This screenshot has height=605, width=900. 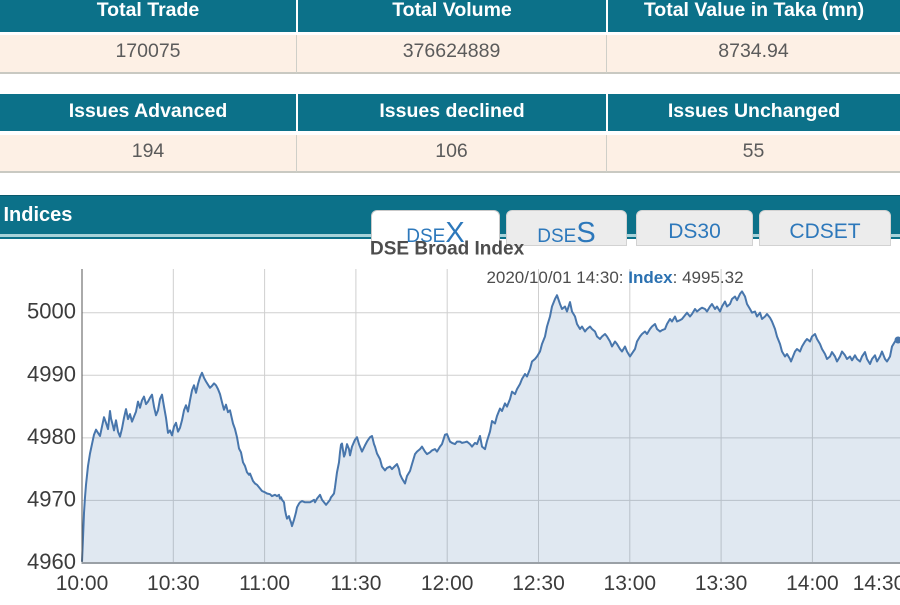 What do you see at coordinates (173, 583) in the screenshot?
I see `svg-text: 10:30` at bounding box center [173, 583].